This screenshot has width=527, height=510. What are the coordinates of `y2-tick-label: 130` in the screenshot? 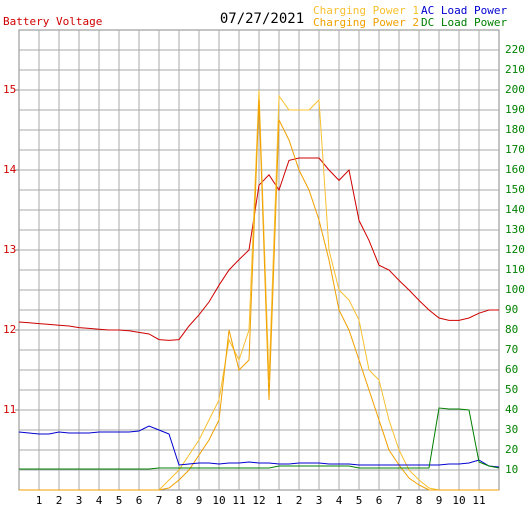 It's located at (515, 229).